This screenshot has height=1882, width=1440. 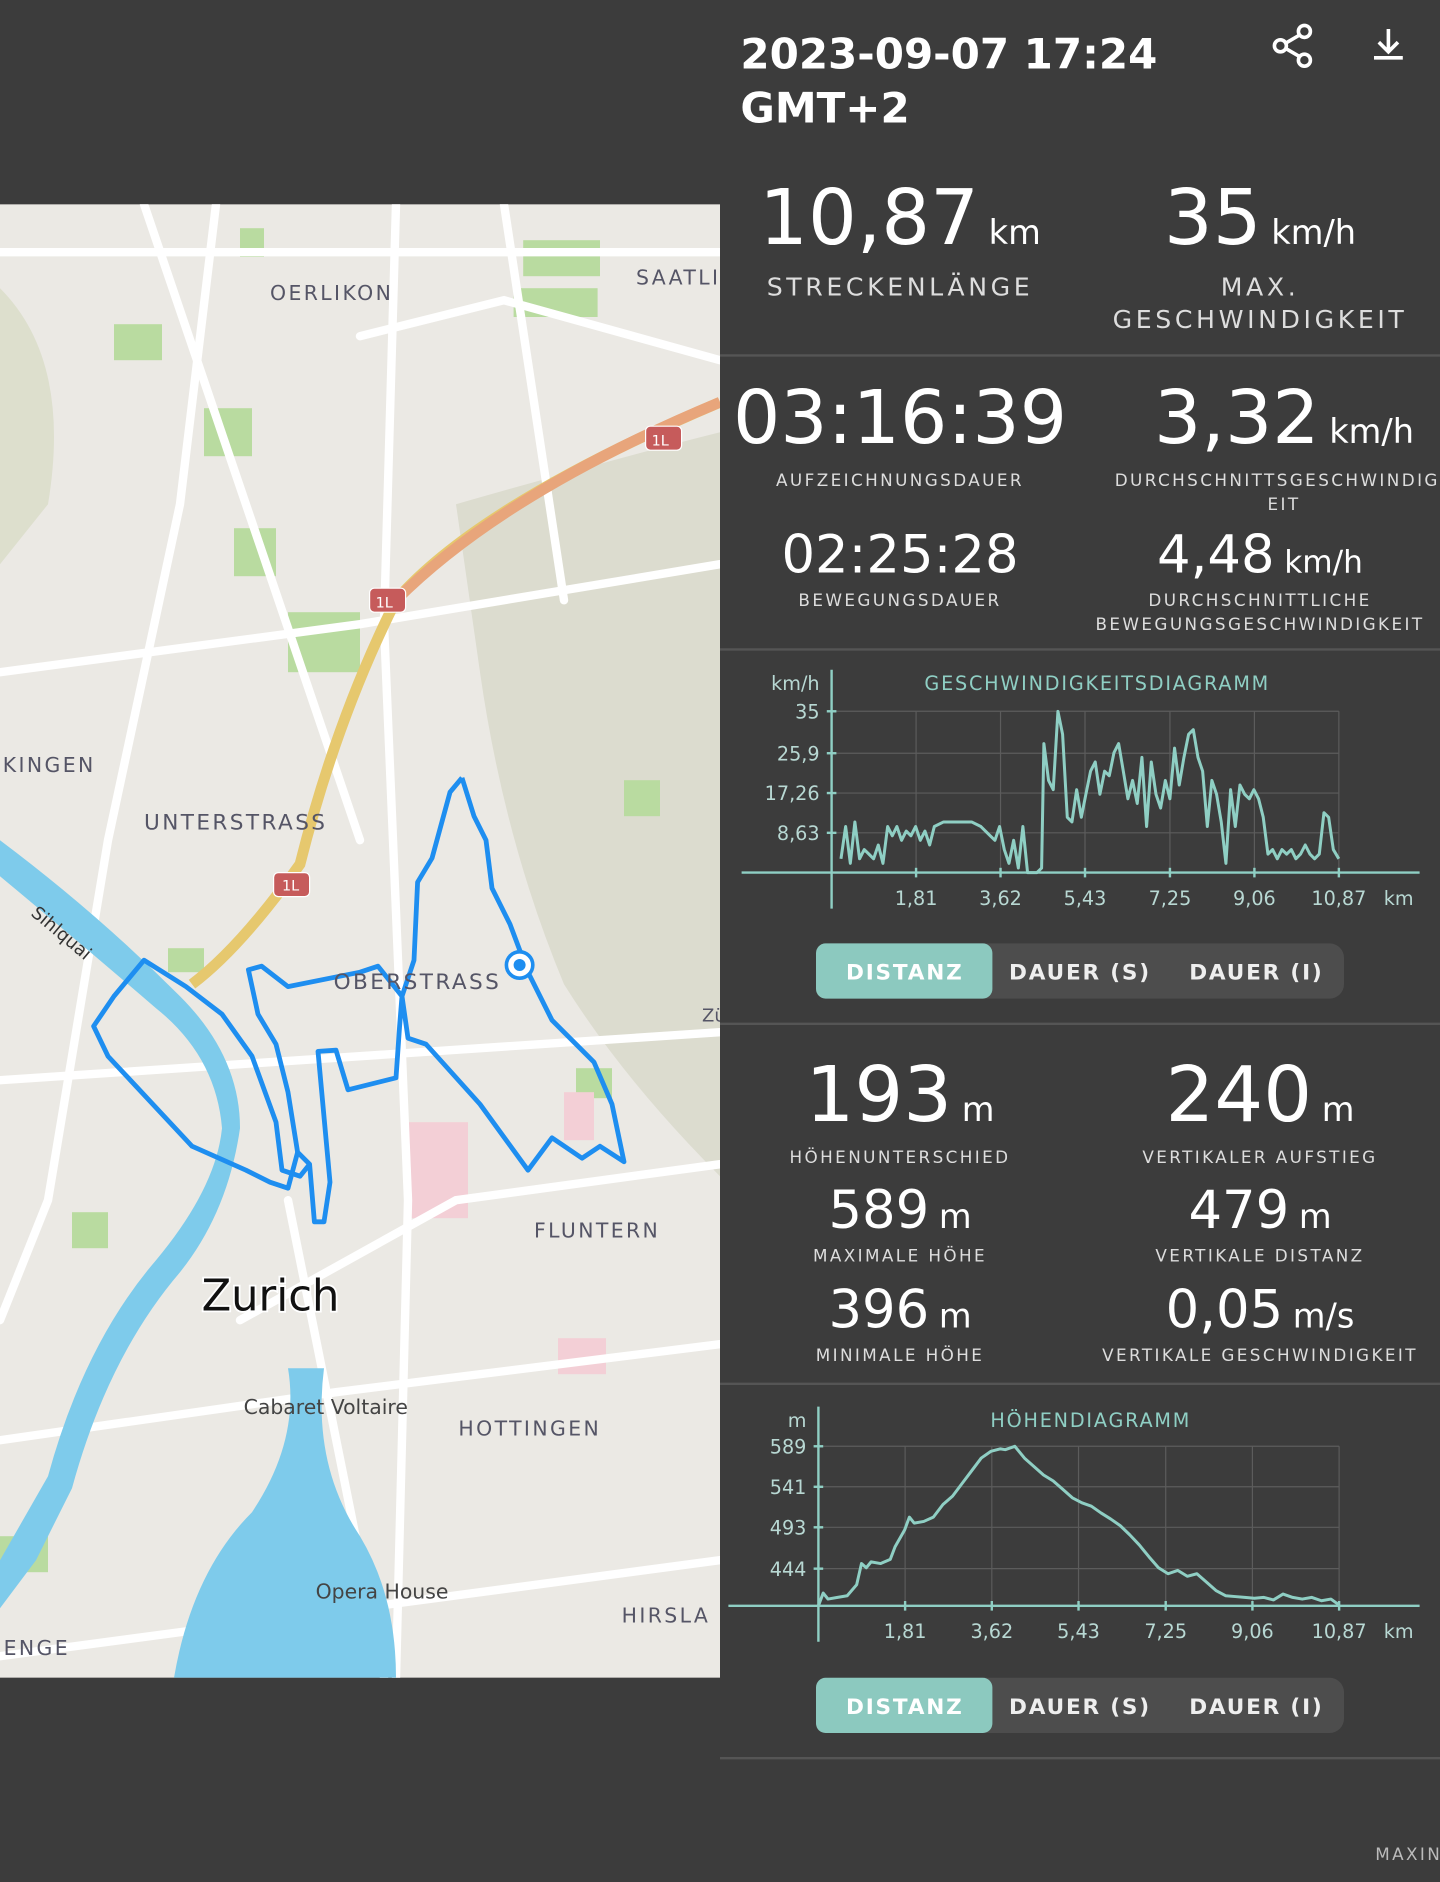 What do you see at coordinates (519, 965) in the screenshot?
I see `route-end` at bounding box center [519, 965].